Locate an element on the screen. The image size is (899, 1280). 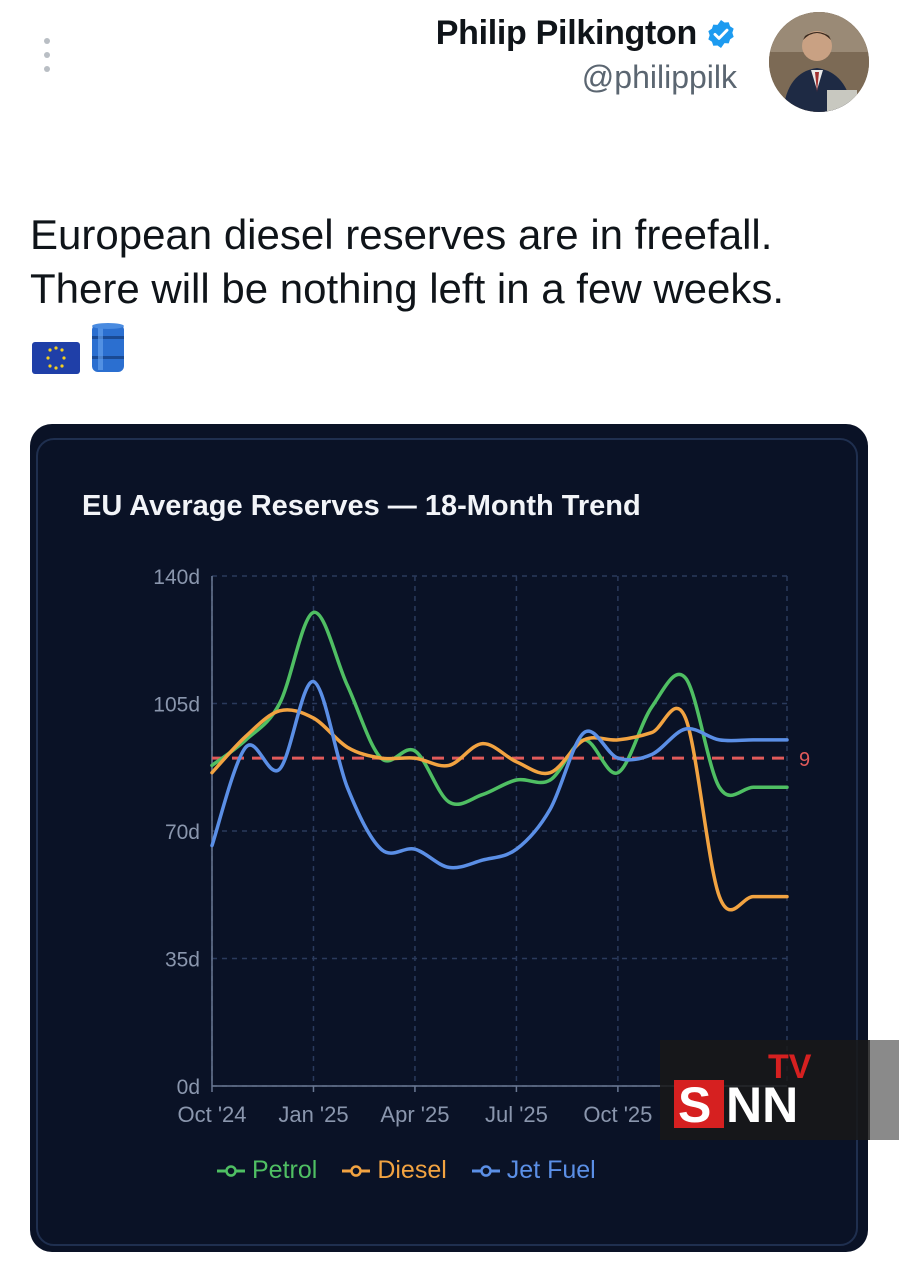
threshold-label: 9 is located at coordinates (804, 760).